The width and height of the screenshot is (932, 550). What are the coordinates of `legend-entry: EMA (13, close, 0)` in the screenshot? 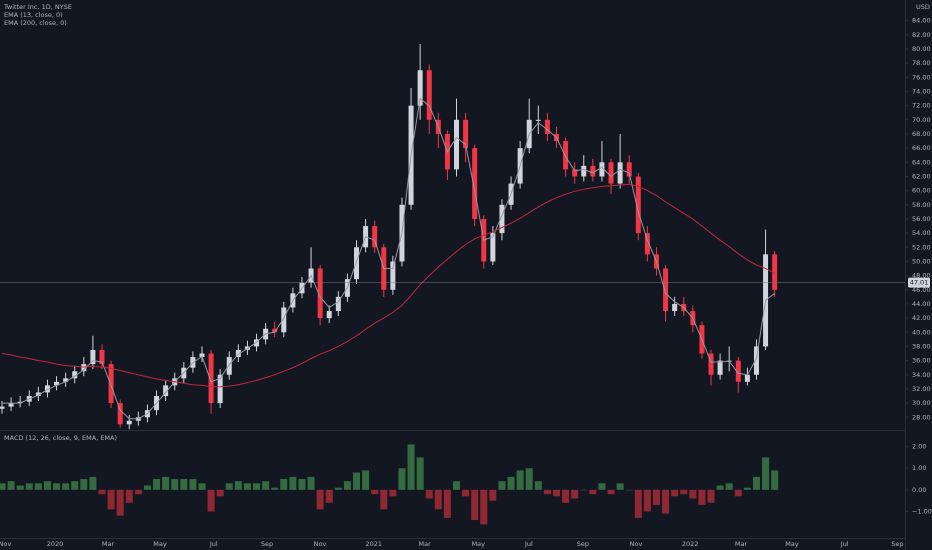 It's located at (33, 15).